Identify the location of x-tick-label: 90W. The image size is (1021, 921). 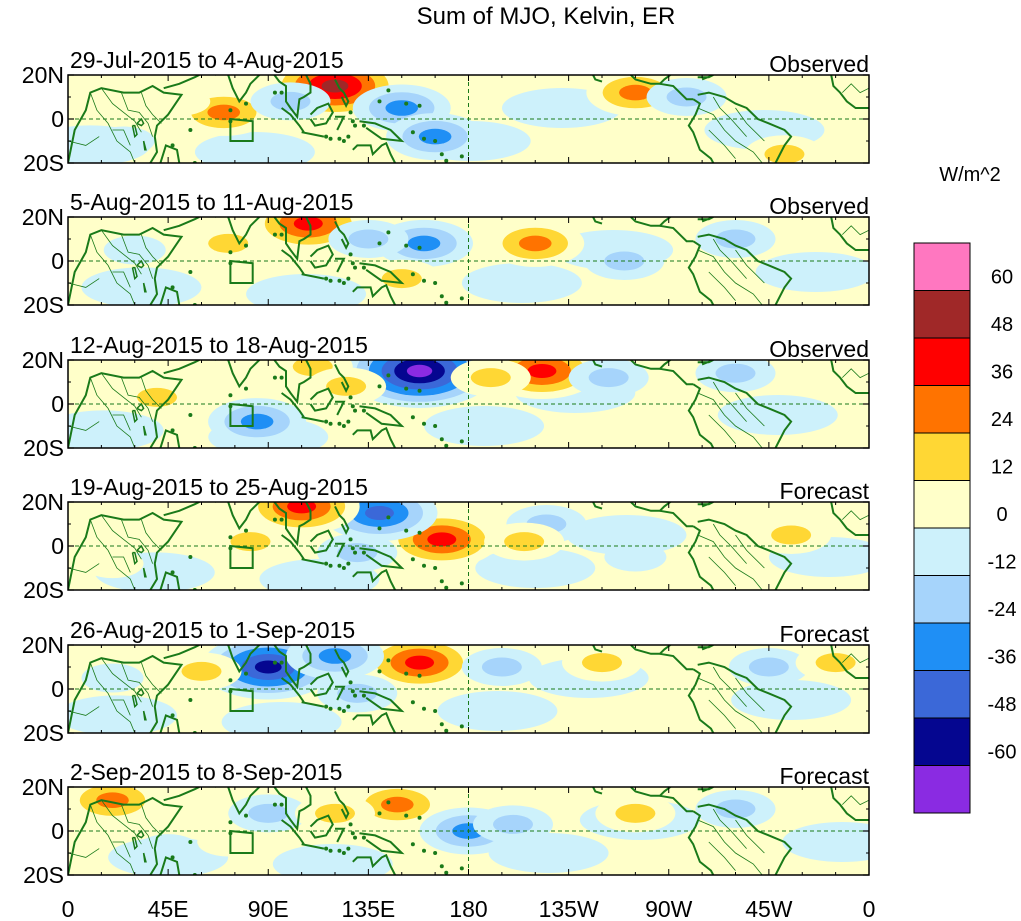
(669, 908).